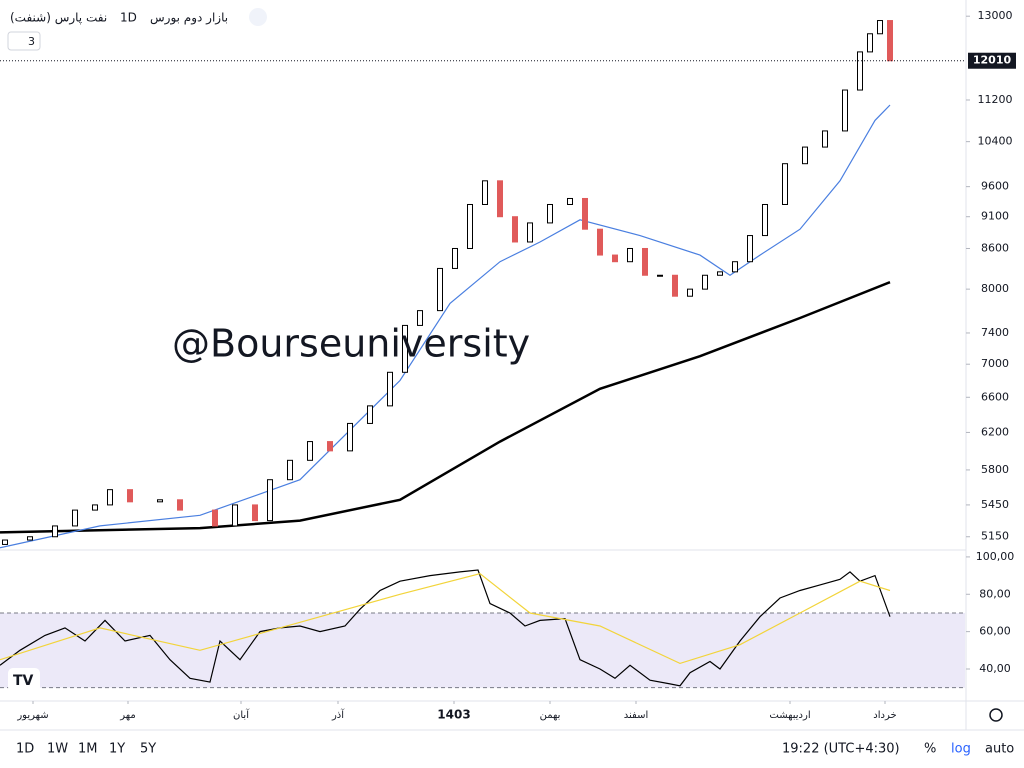 This screenshot has width=1024, height=768. What do you see at coordinates (25, 749) in the screenshot?
I see `range-button: 1D` at bounding box center [25, 749].